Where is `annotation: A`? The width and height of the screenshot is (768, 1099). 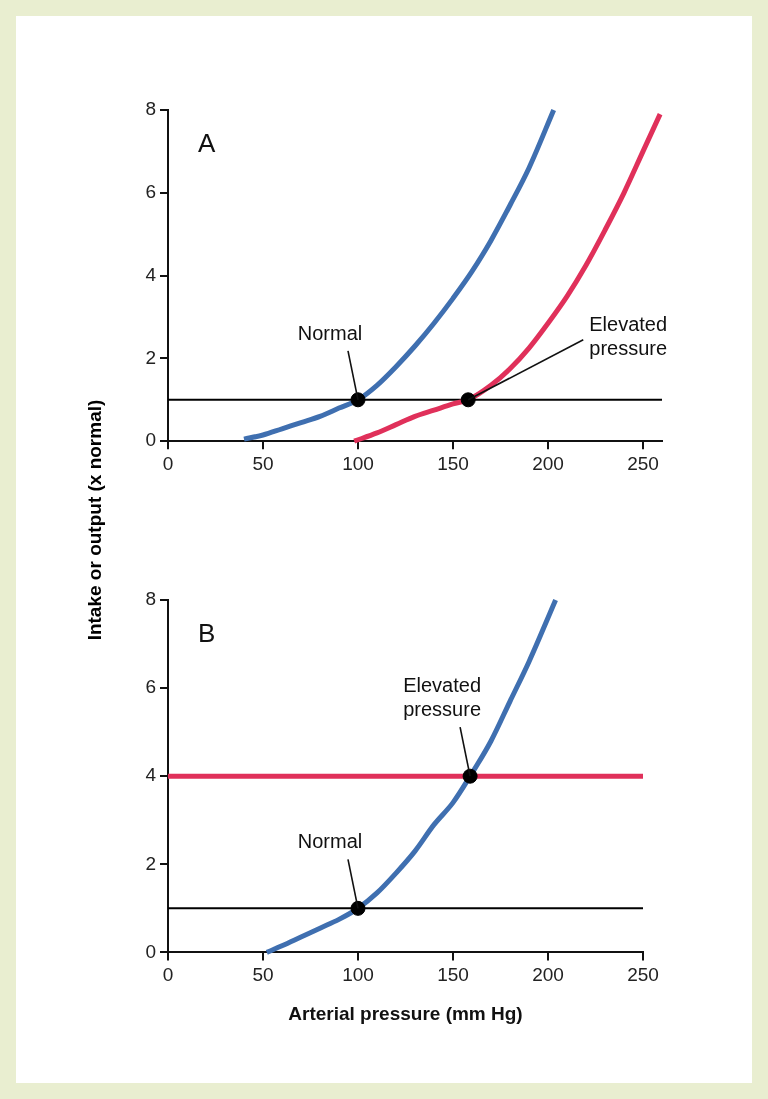
annotation: A is located at coordinates (207, 143).